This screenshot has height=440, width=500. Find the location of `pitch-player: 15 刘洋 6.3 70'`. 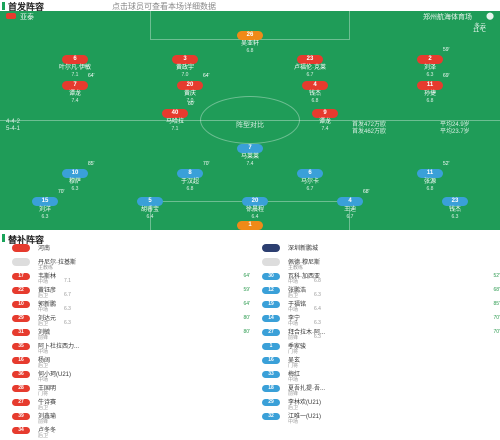

pitch-player: 15 刘洋 6.3 70' is located at coordinates (45, 204).